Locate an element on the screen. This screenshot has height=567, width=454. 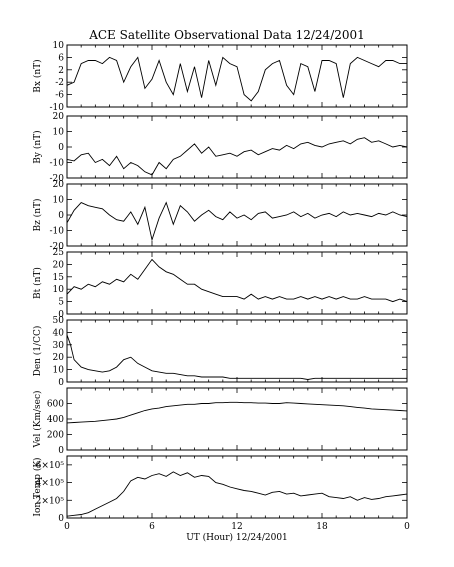
y-tick-label: 6 is located at coordinates (61, 58).